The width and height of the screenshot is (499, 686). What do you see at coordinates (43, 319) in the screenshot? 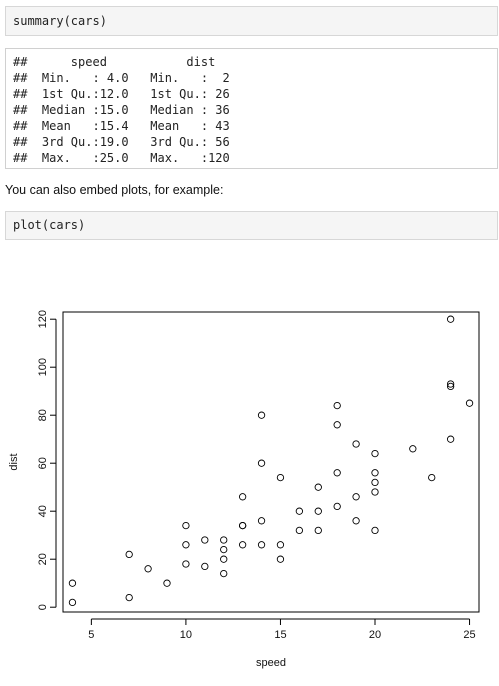
I see `y-tick-label: 120` at bounding box center [43, 319].